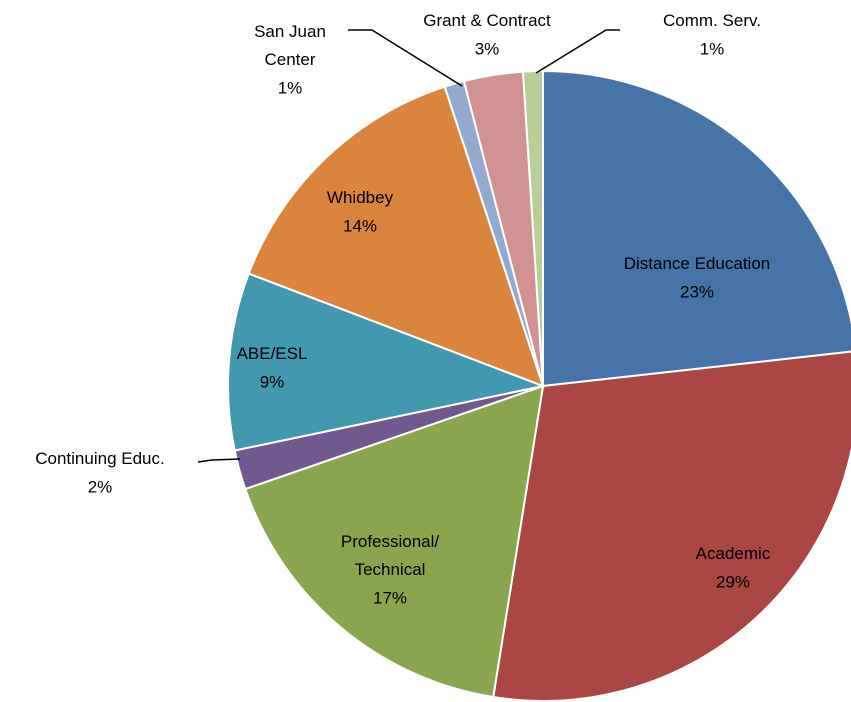  I want to click on category-label: San Juan Center, so click(290, 45).